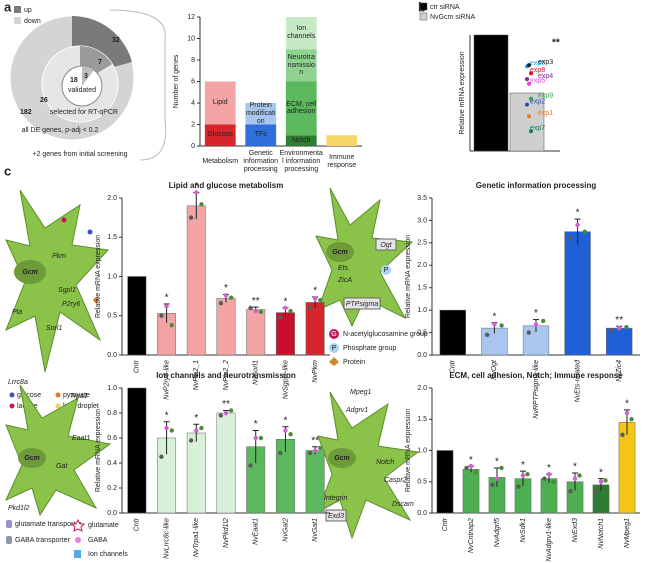  Describe the element at coordinates (32, 458) in the screenshot. I see `cell-label: Gcm` at that location.